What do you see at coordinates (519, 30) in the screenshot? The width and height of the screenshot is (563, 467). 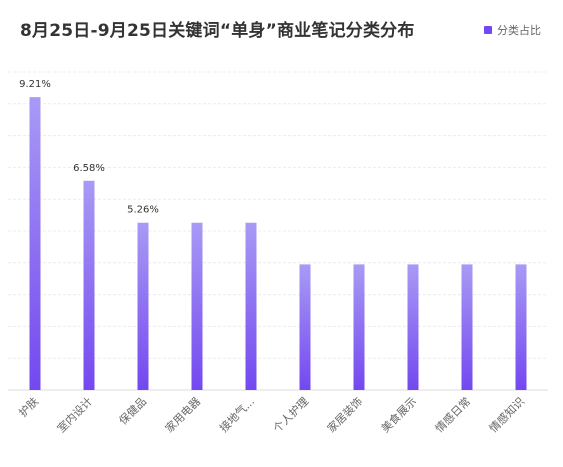 I see `legend-label: 分类占比` at bounding box center [519, 30].